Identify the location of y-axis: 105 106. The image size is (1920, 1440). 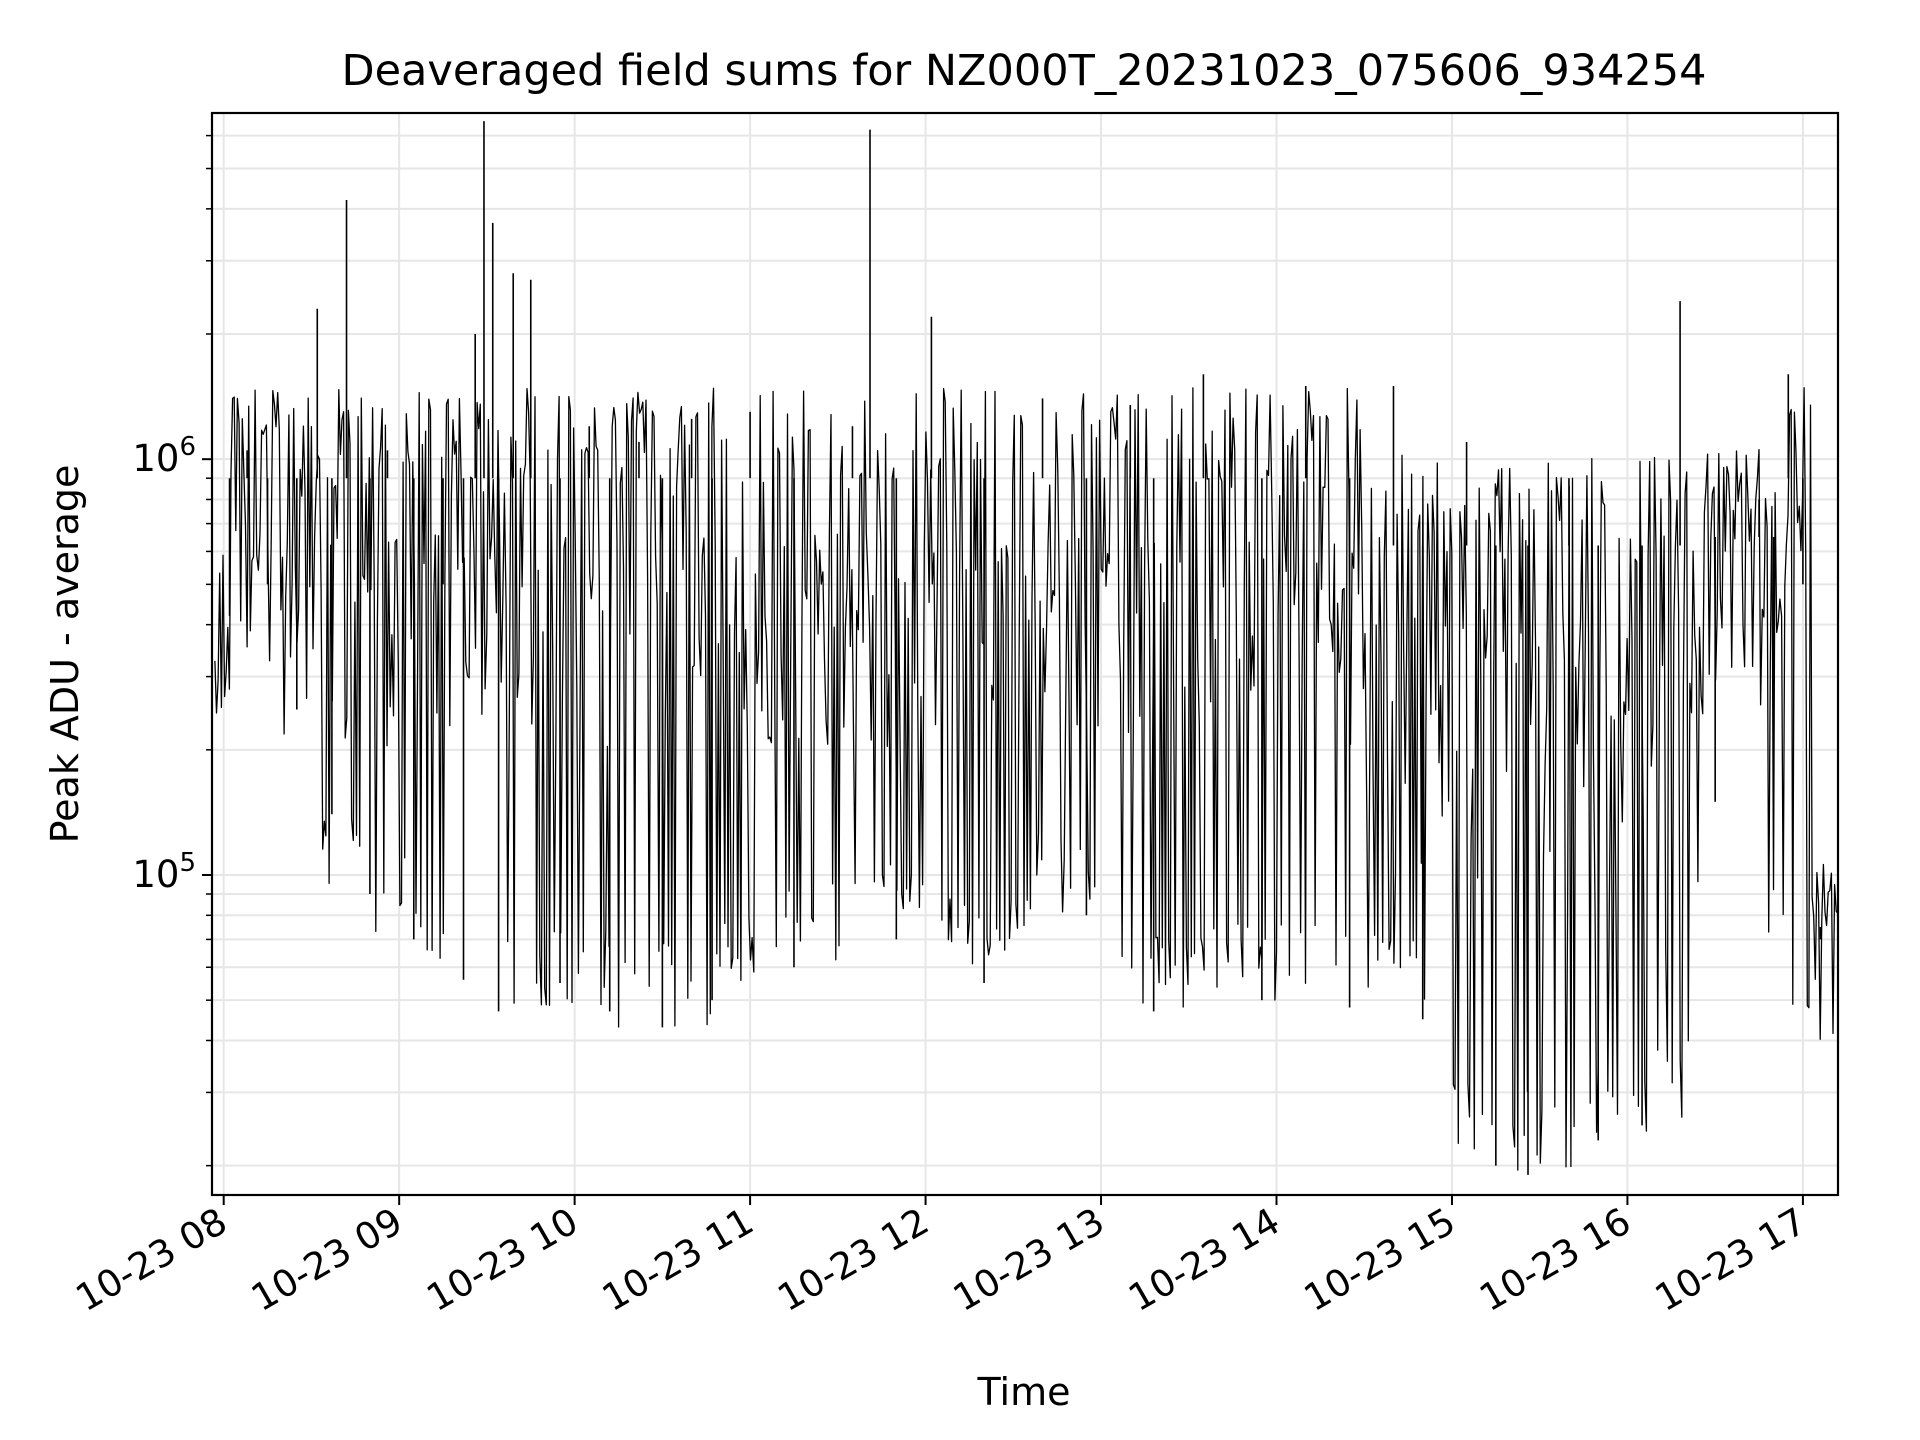
(172, 650).